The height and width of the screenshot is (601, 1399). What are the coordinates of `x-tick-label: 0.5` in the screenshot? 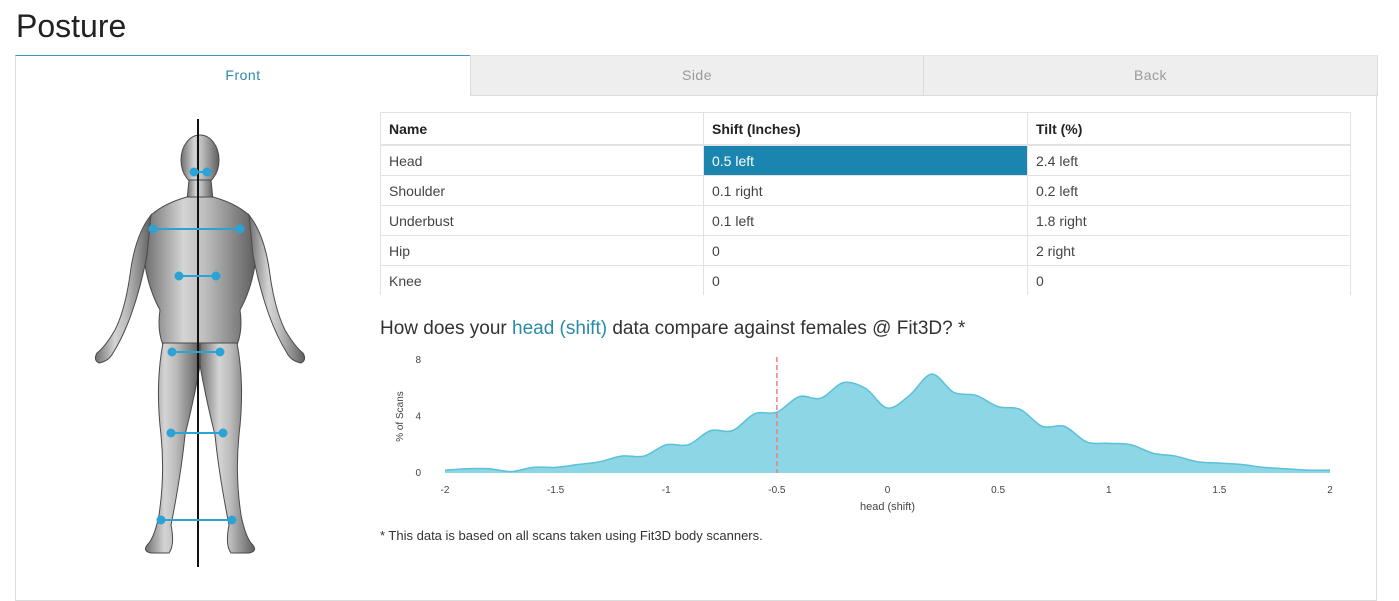 It's located at (998, 490).